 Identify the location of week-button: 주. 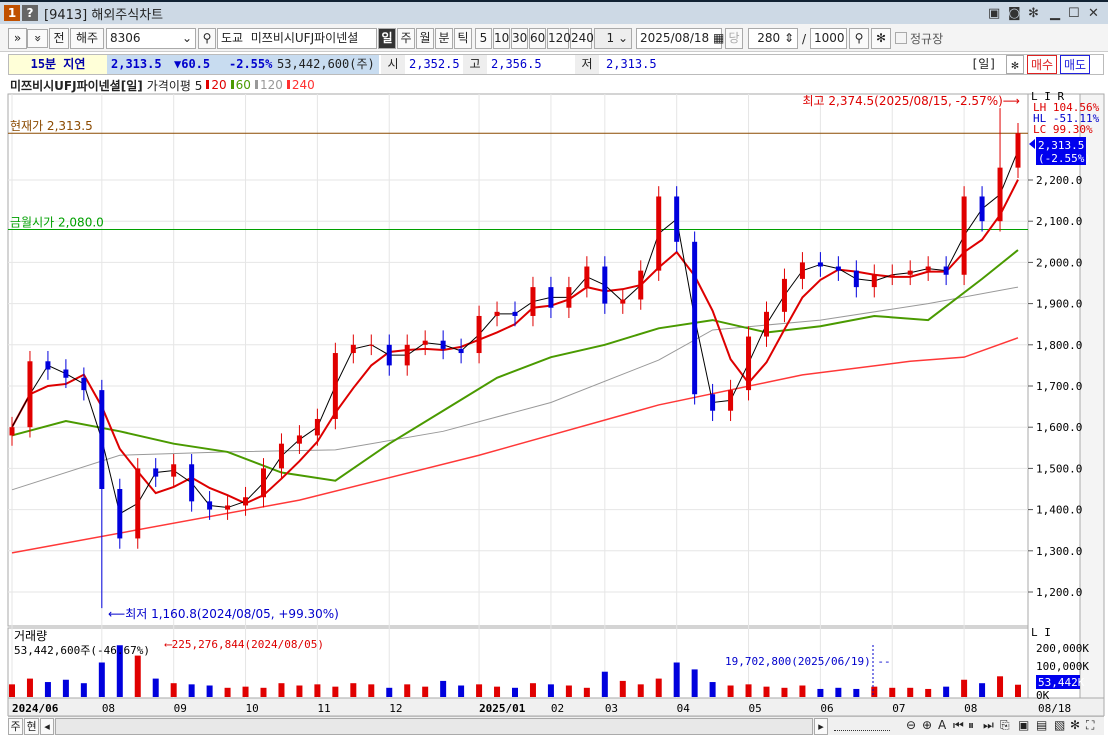
(15, 726).